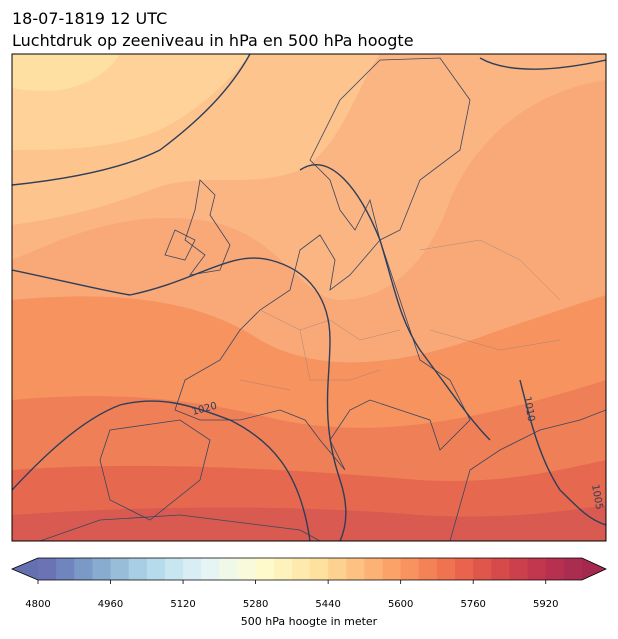 This screenshot has width=618, height=639. Describe the element at coordinates (594, 569) in the screenshot. I see `colorbar-over` at that location.